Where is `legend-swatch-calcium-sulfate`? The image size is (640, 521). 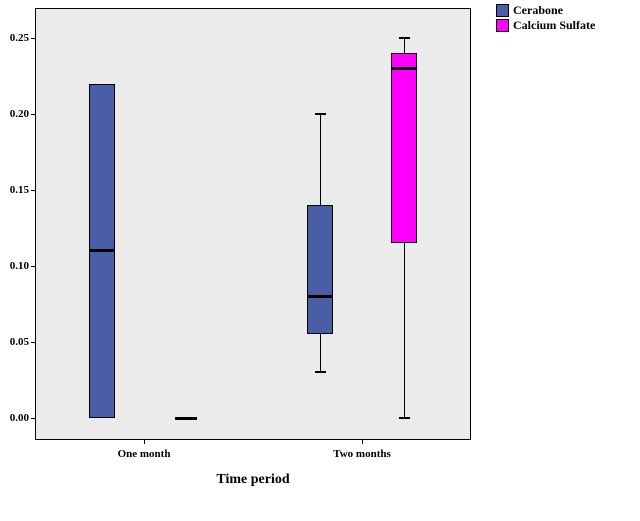 legend-swatch-calcium-sulfate is located at coordinates (502, 25).